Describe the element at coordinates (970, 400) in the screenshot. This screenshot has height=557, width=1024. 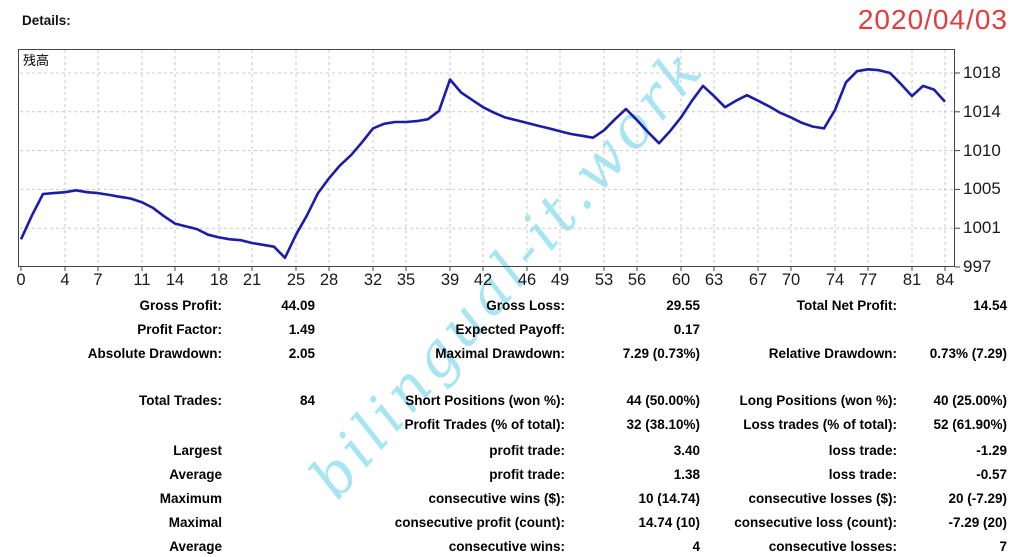
I see `stat-value: 40 (25.00%)` at that location.